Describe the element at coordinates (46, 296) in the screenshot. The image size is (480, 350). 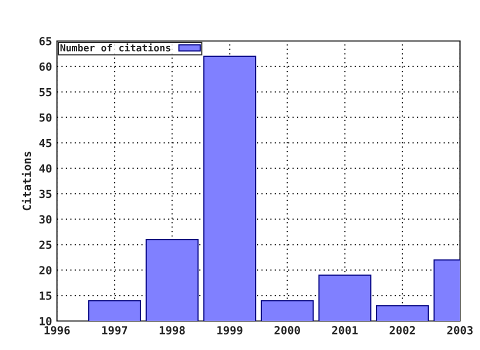
I see `y-tick-label: 15` at that location.